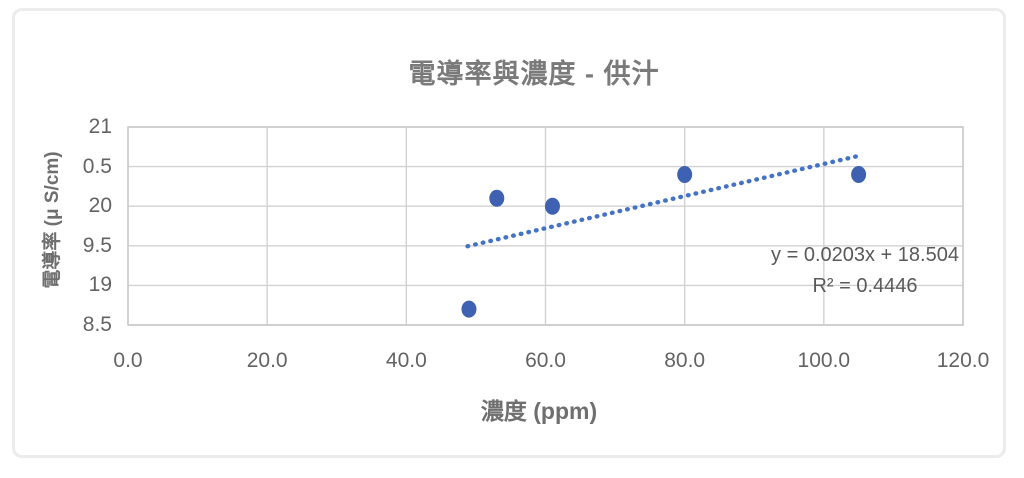 This screenshot has height=478, width=1024. I want to click on chart-title: 電導率與濃度 - 供汁, so click(534, 74).